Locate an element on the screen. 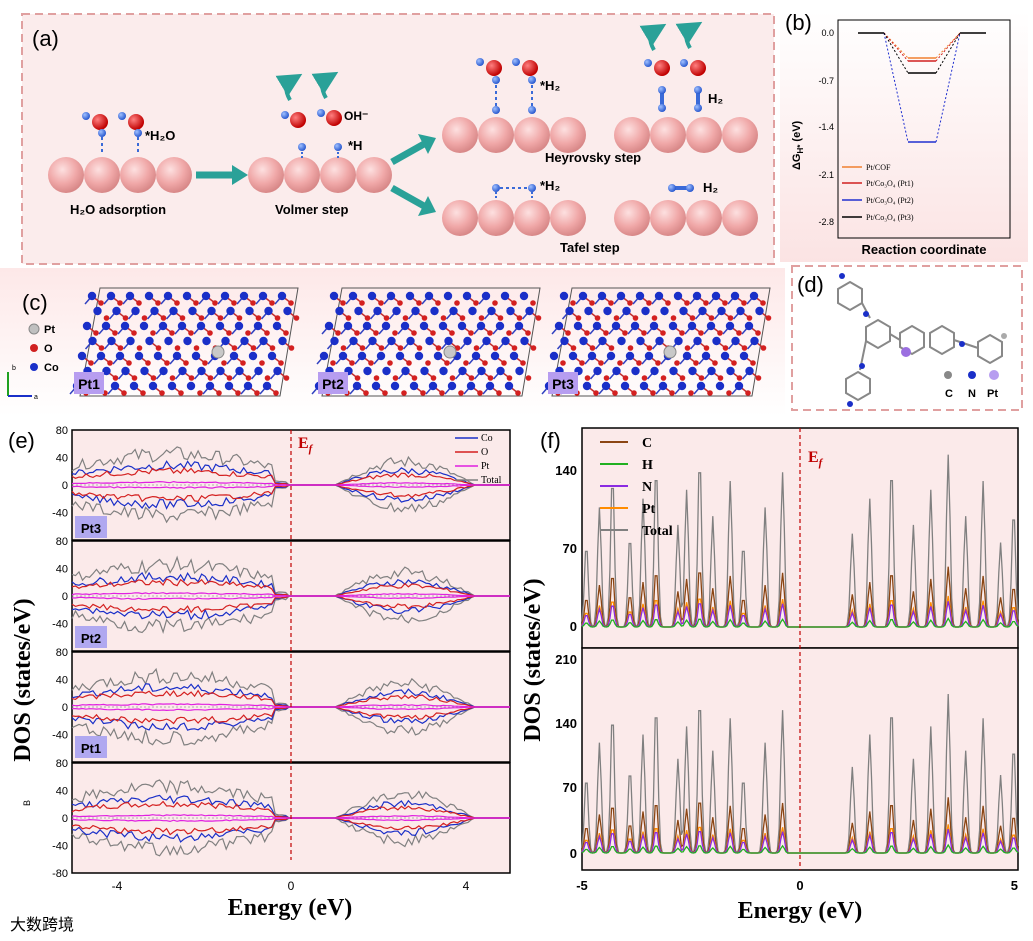  slab-label-pt1: Pt1 is located at coordinates (89, 384).